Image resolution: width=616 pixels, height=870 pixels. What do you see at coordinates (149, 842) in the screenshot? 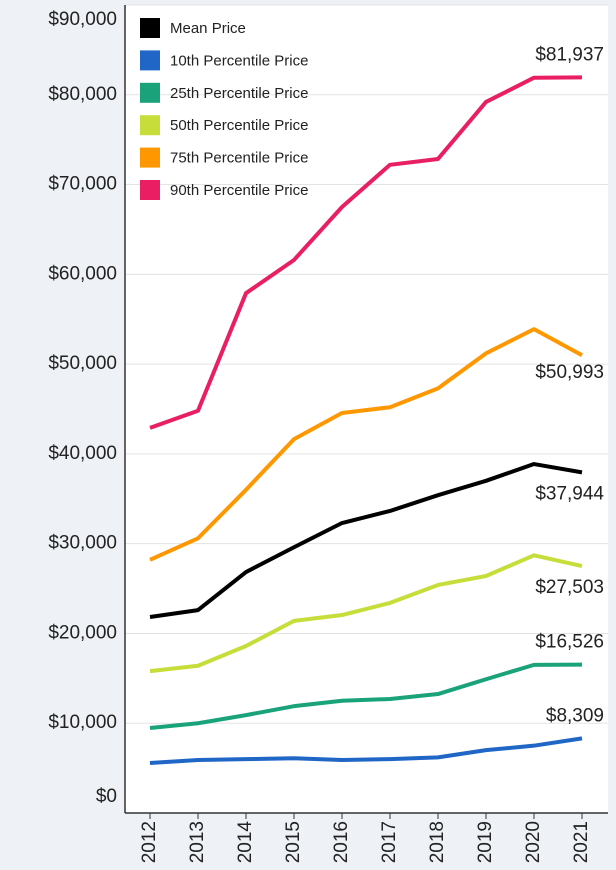
I see `x-tick-label: 2012` at bounding box center [149, 842].